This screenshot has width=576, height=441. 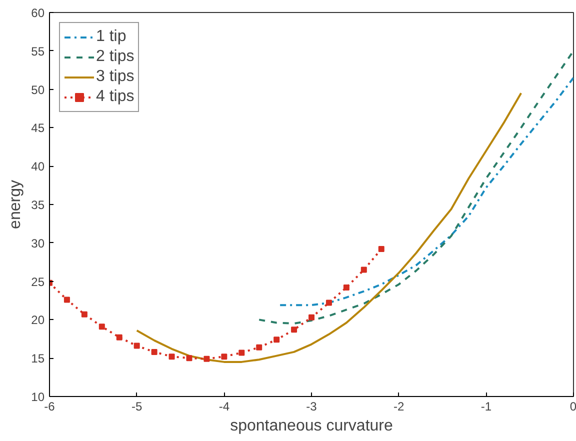 I want to click on y-tick-label: 25, so click(x=38, y=281).